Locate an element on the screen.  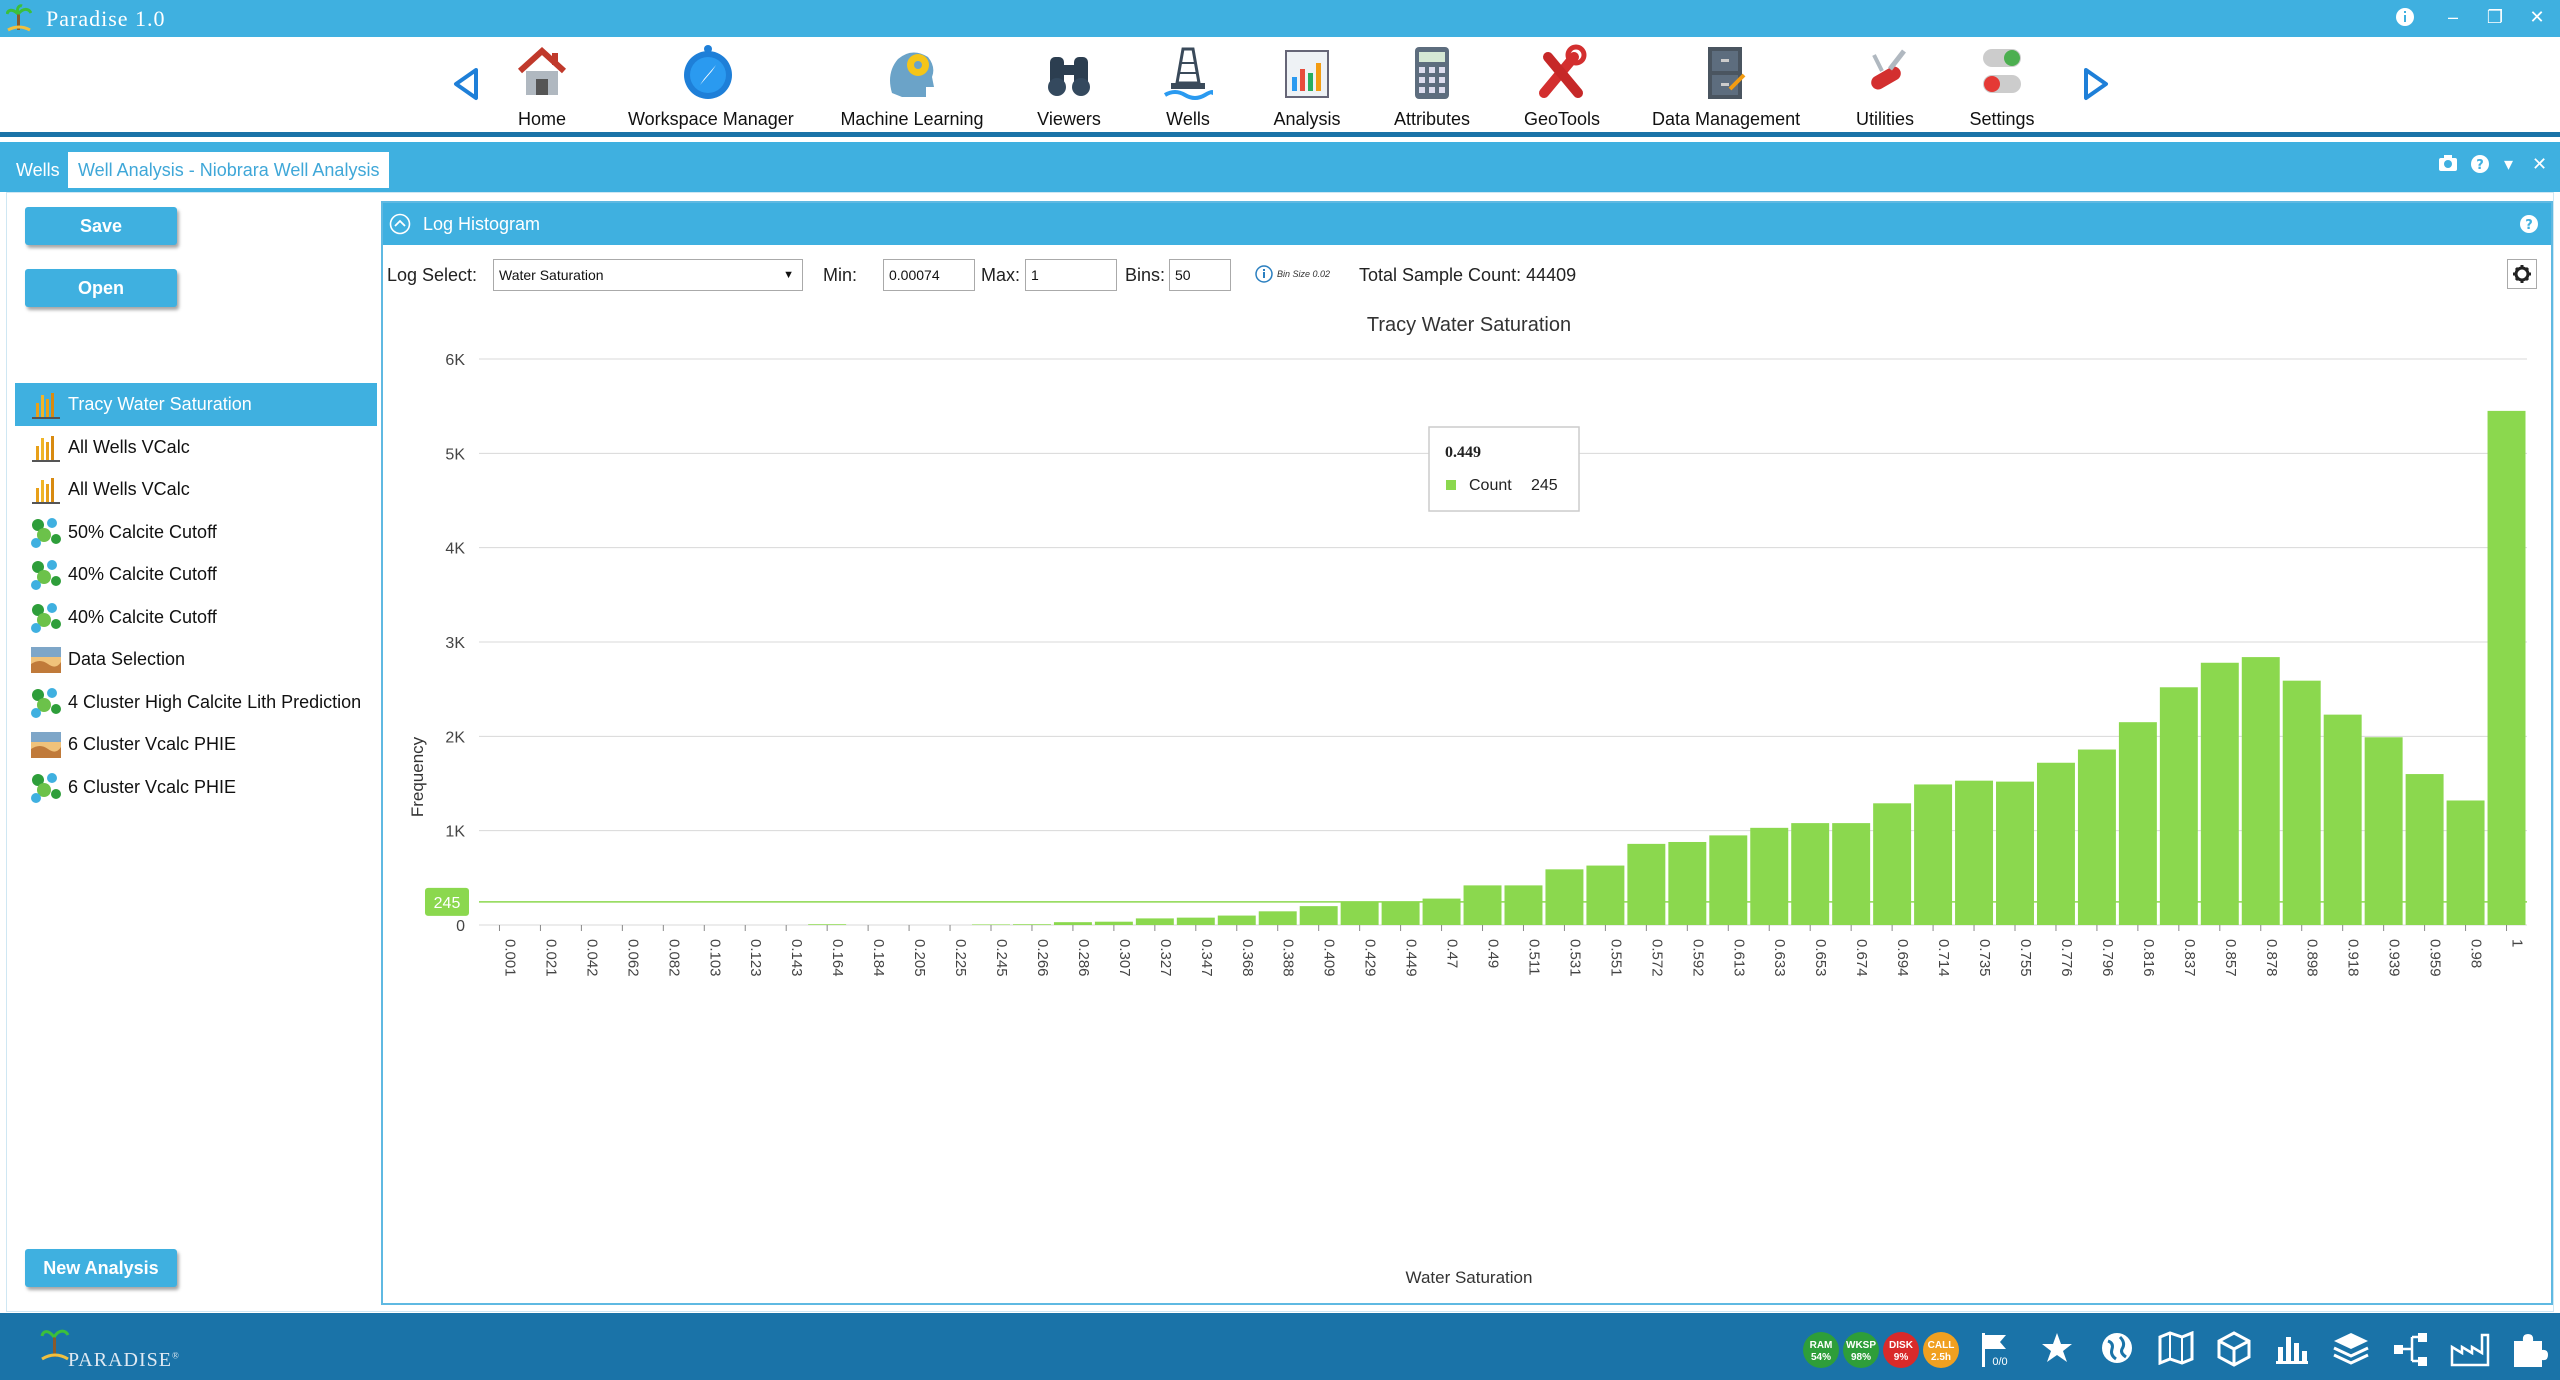
ribbon-prev-arrow-icon is located at coordinates (466, 84).